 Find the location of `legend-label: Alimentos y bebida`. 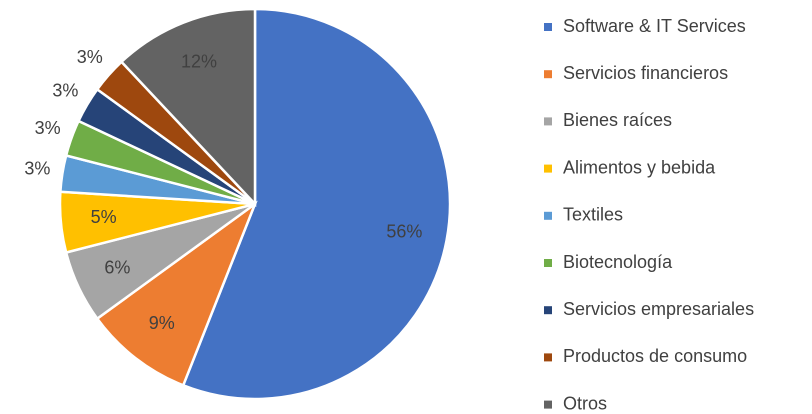

legend-label: Alimentos y bebida is located at coordinates (639, 167).